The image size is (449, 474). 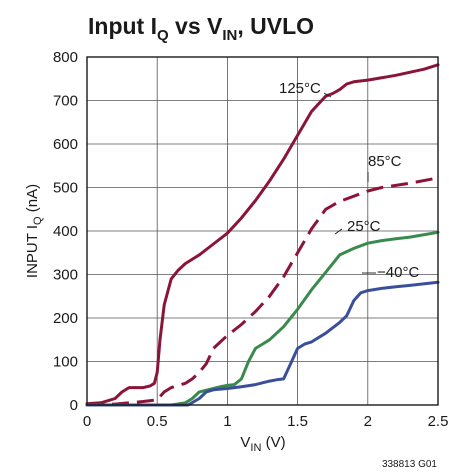 What do you see at coordinates (266, 421) in the screenshot?
I see `x-axis-ticks: 0 0.5 1 1.5 2 2.5` at bounding box center [266, 421].